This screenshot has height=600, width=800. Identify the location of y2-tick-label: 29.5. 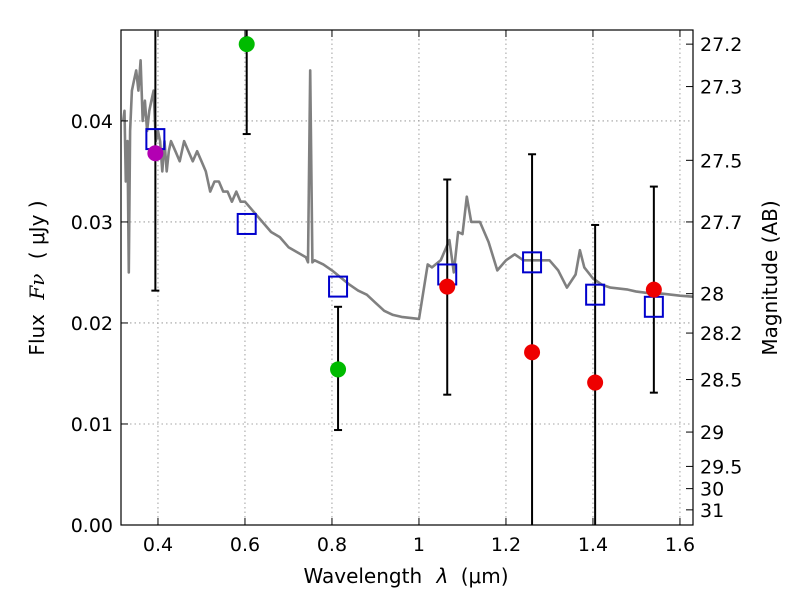
(721, 467).